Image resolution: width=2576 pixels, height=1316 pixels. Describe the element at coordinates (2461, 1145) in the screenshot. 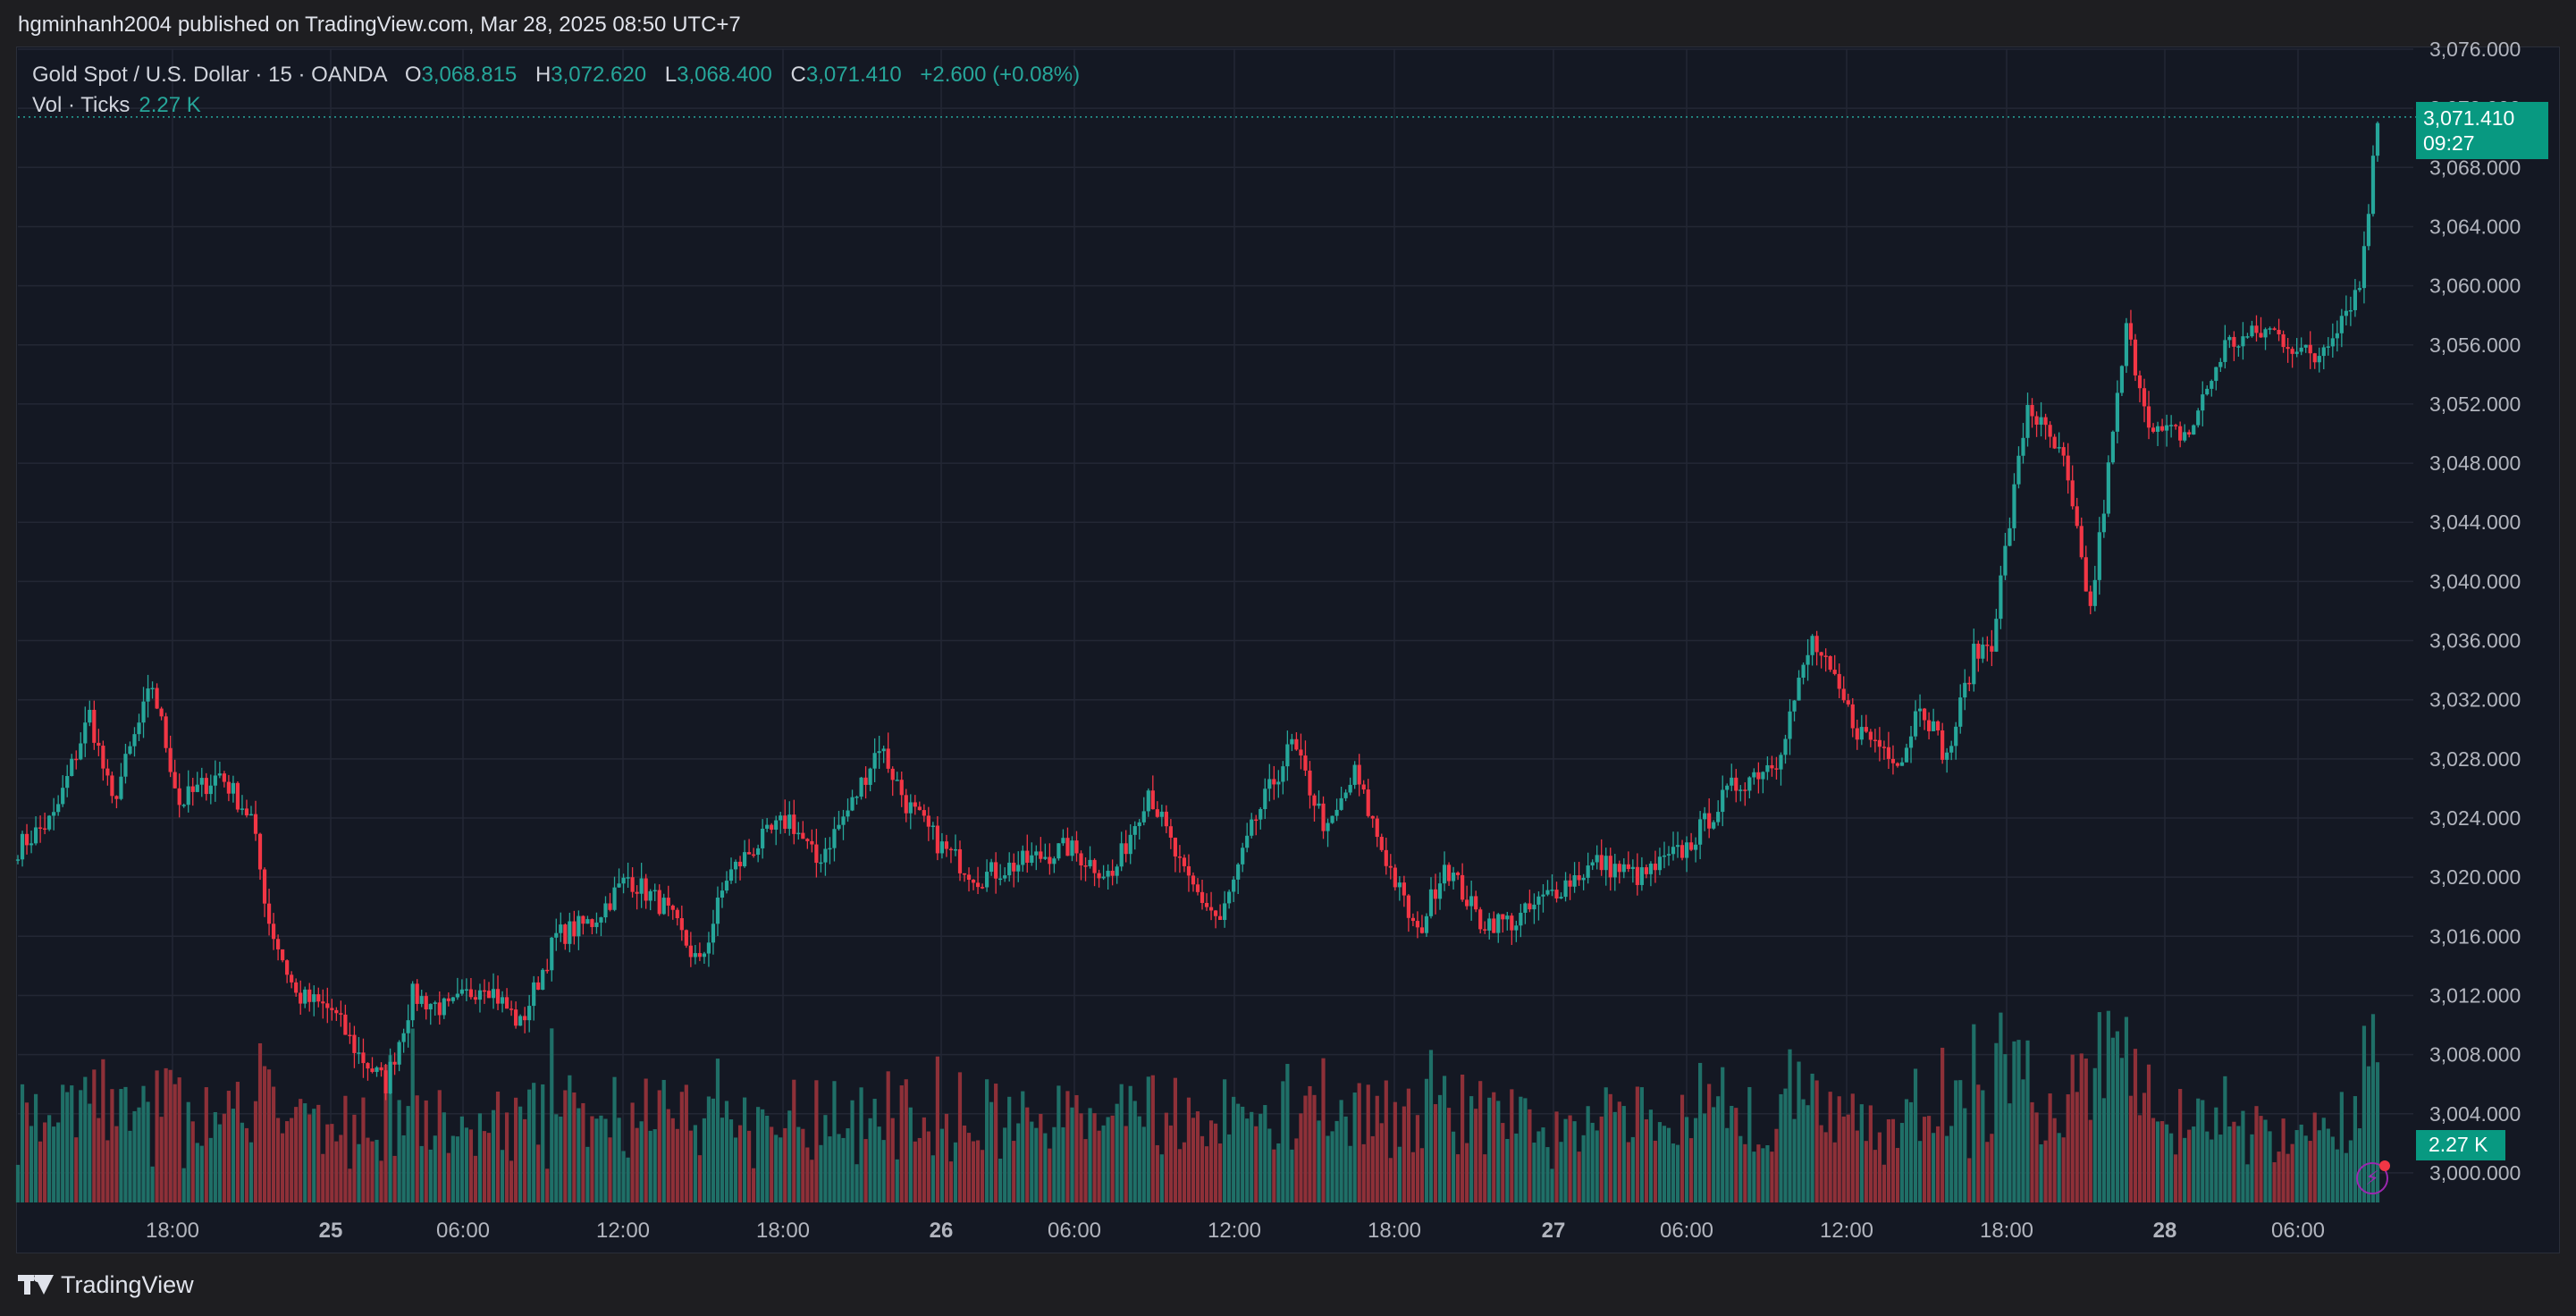

I see `last-volume-tag: 2.27 K` at that location.